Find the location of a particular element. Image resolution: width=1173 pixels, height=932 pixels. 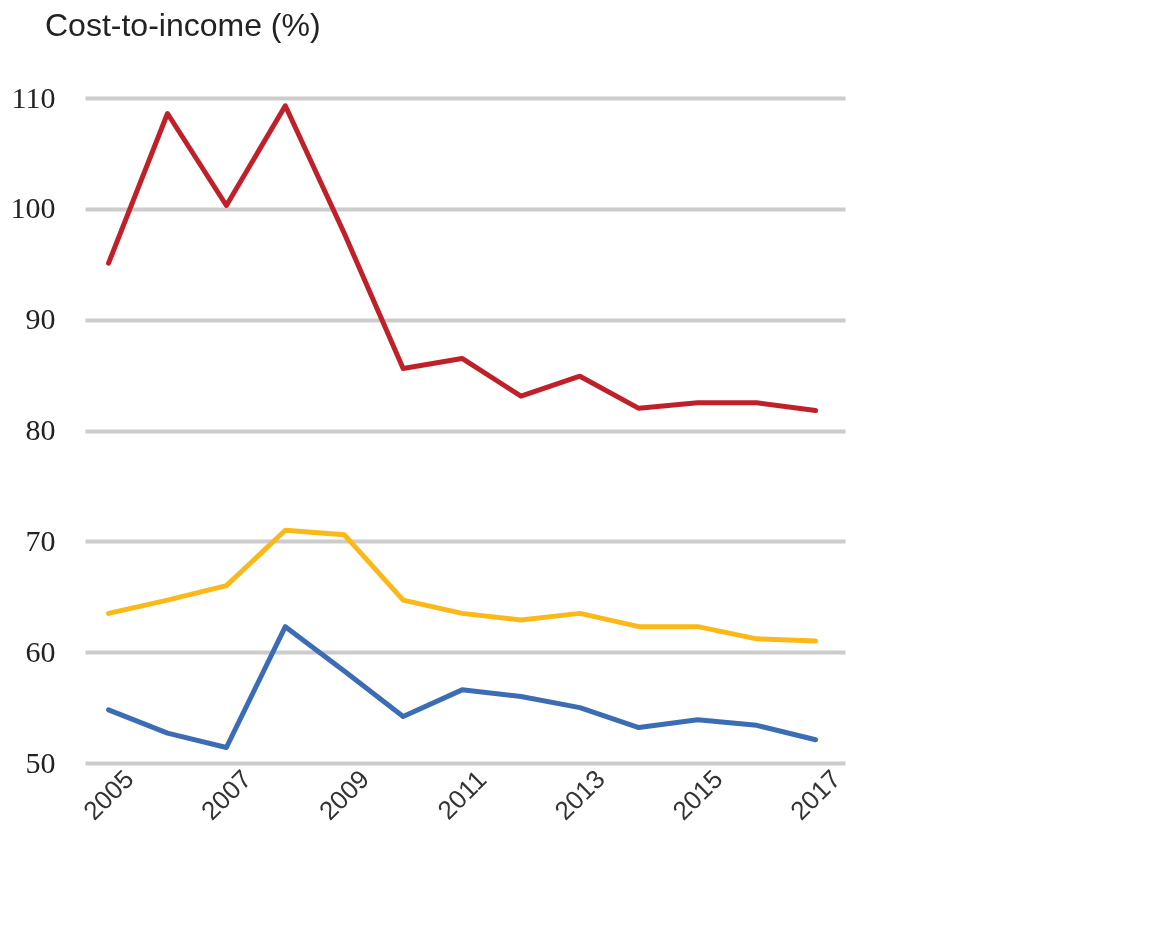

y-tick-label: 50 is located at coordinates (40, 762).